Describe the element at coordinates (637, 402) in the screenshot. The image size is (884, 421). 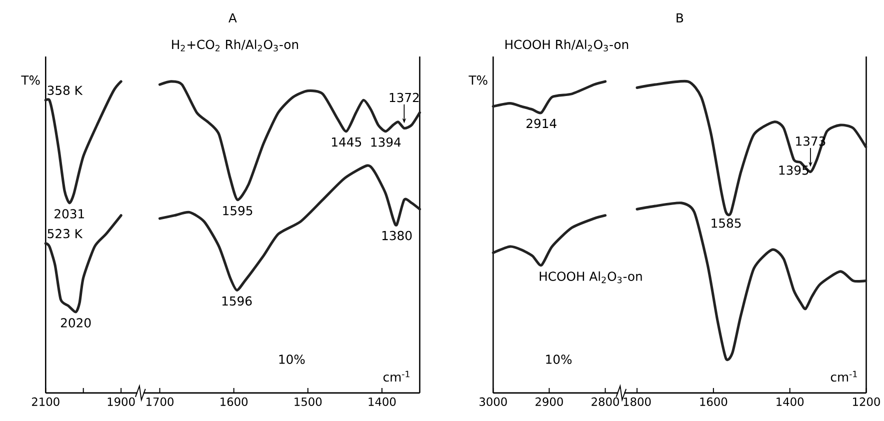
I see `x-tick-label: 1800` at that location.